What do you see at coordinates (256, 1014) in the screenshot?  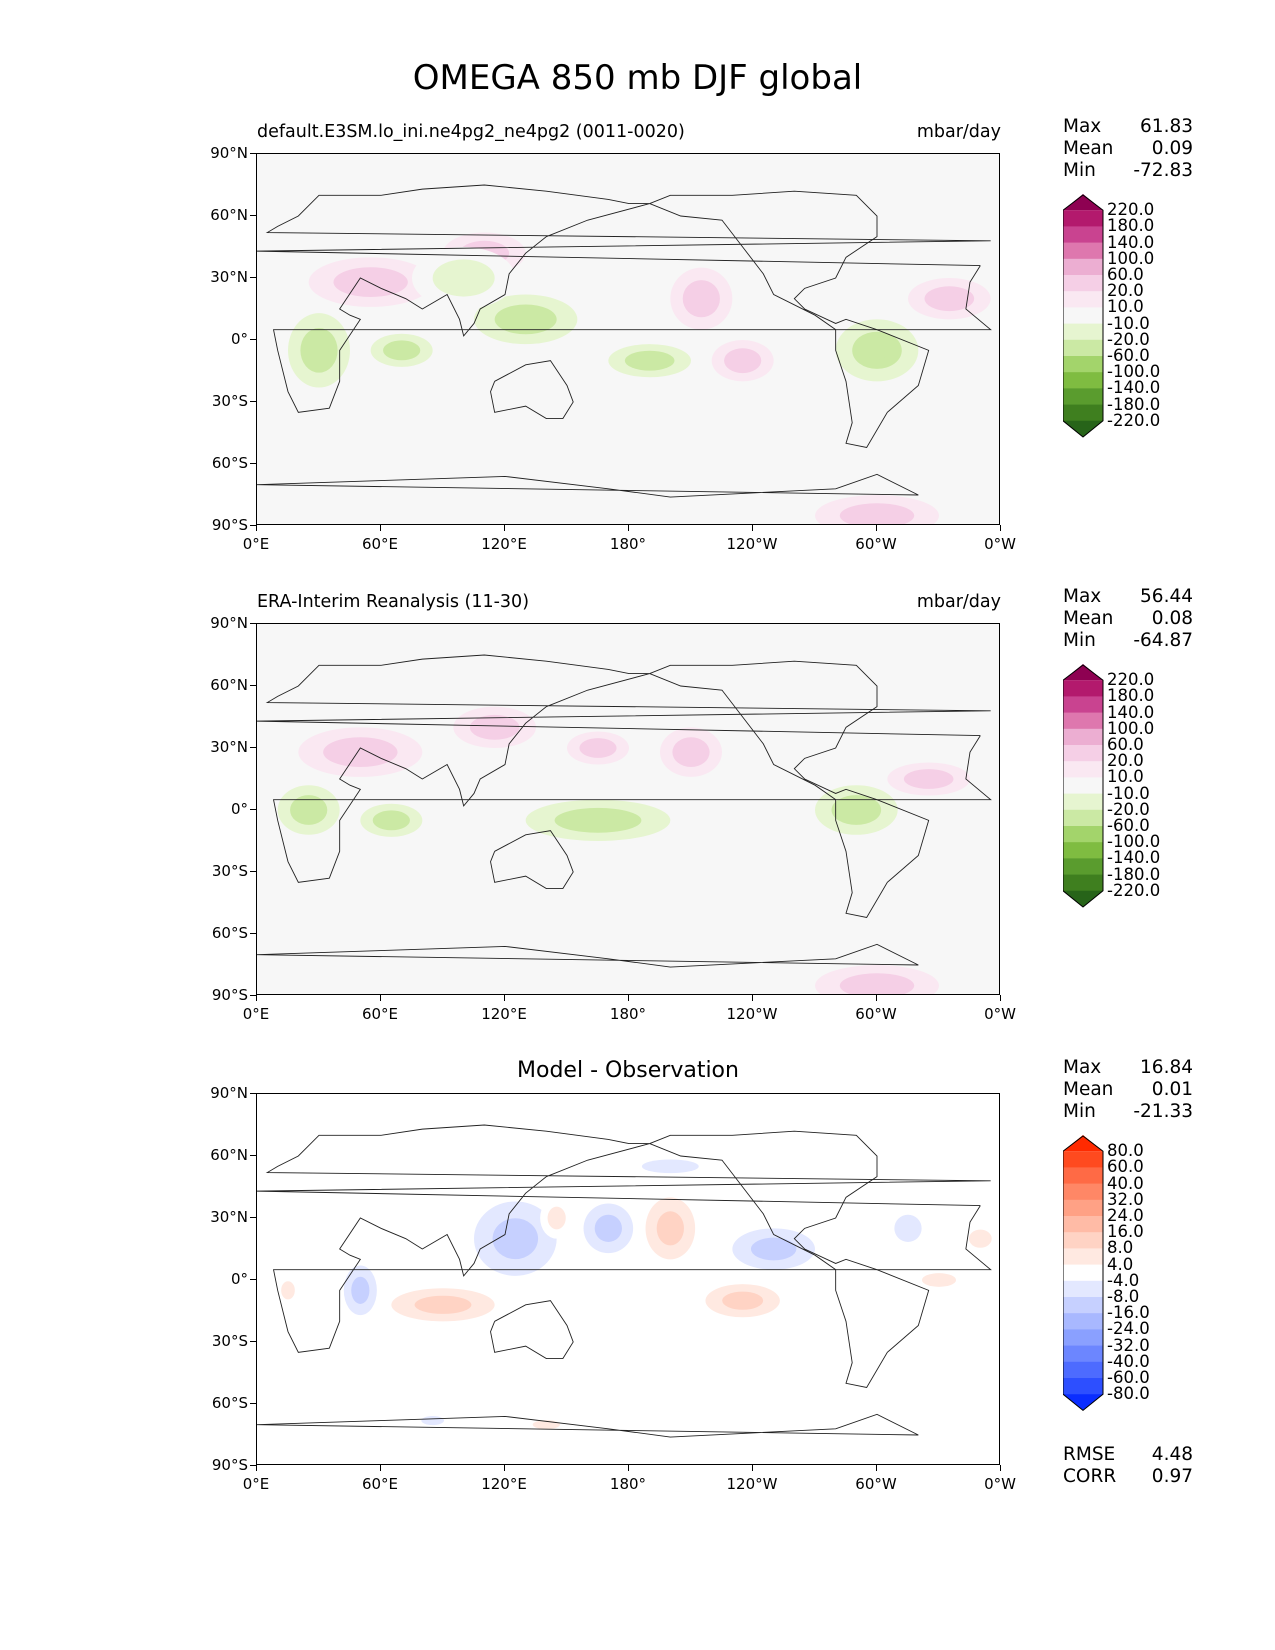 I see `x-tick-label: 0°E` at bounding box center [256, 1014].